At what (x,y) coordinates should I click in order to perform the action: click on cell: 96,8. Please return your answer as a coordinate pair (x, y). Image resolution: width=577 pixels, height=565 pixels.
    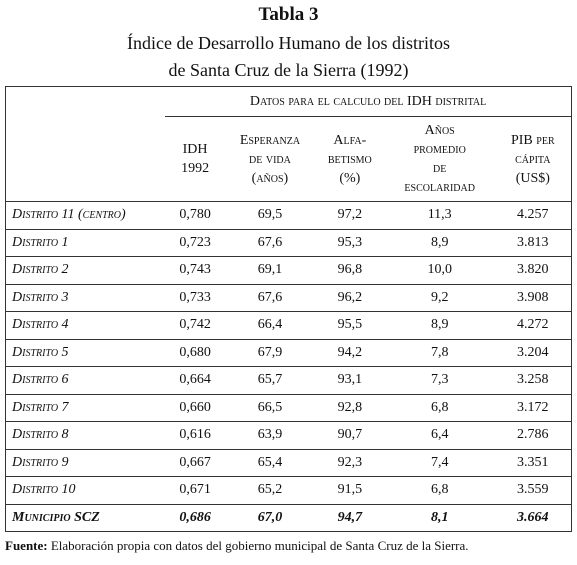
    Looking at the image, I should click on (349, 270).